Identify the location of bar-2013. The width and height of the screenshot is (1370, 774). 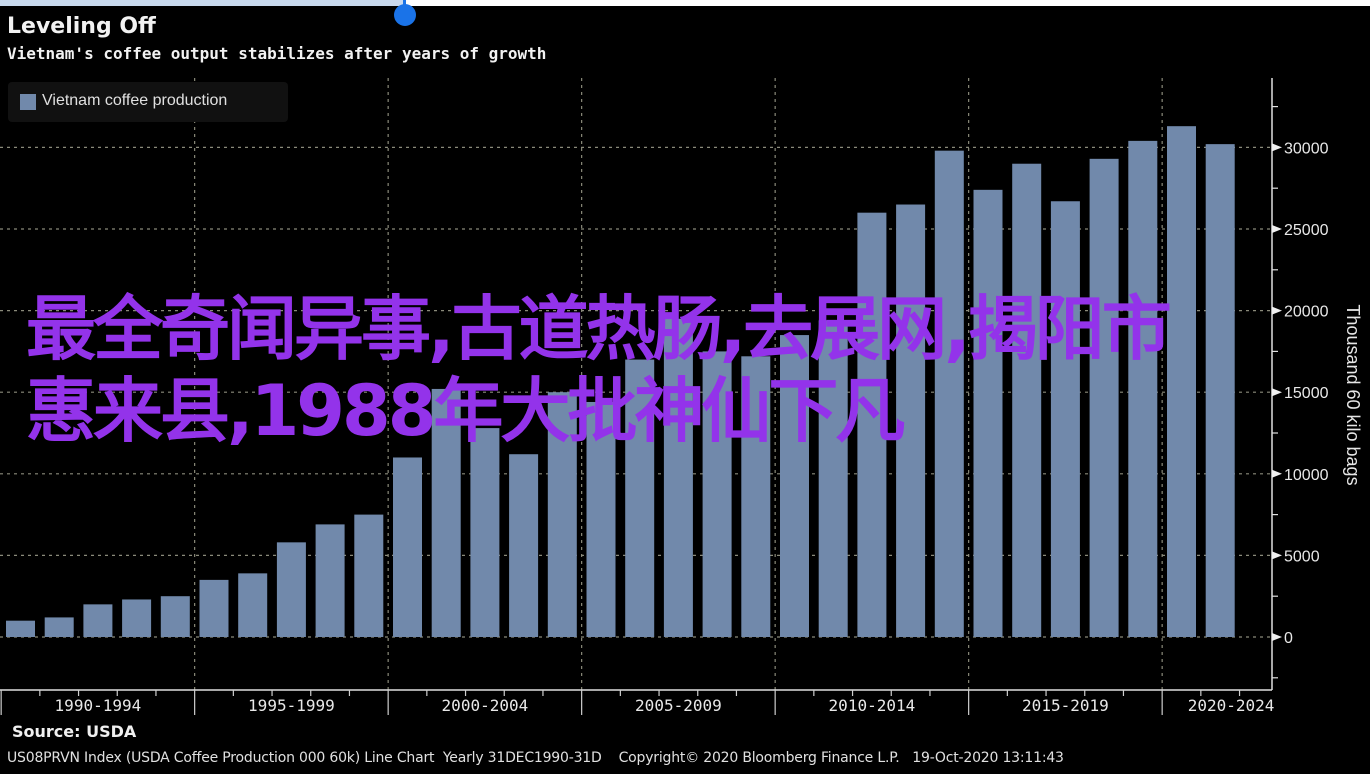
(911, 420).